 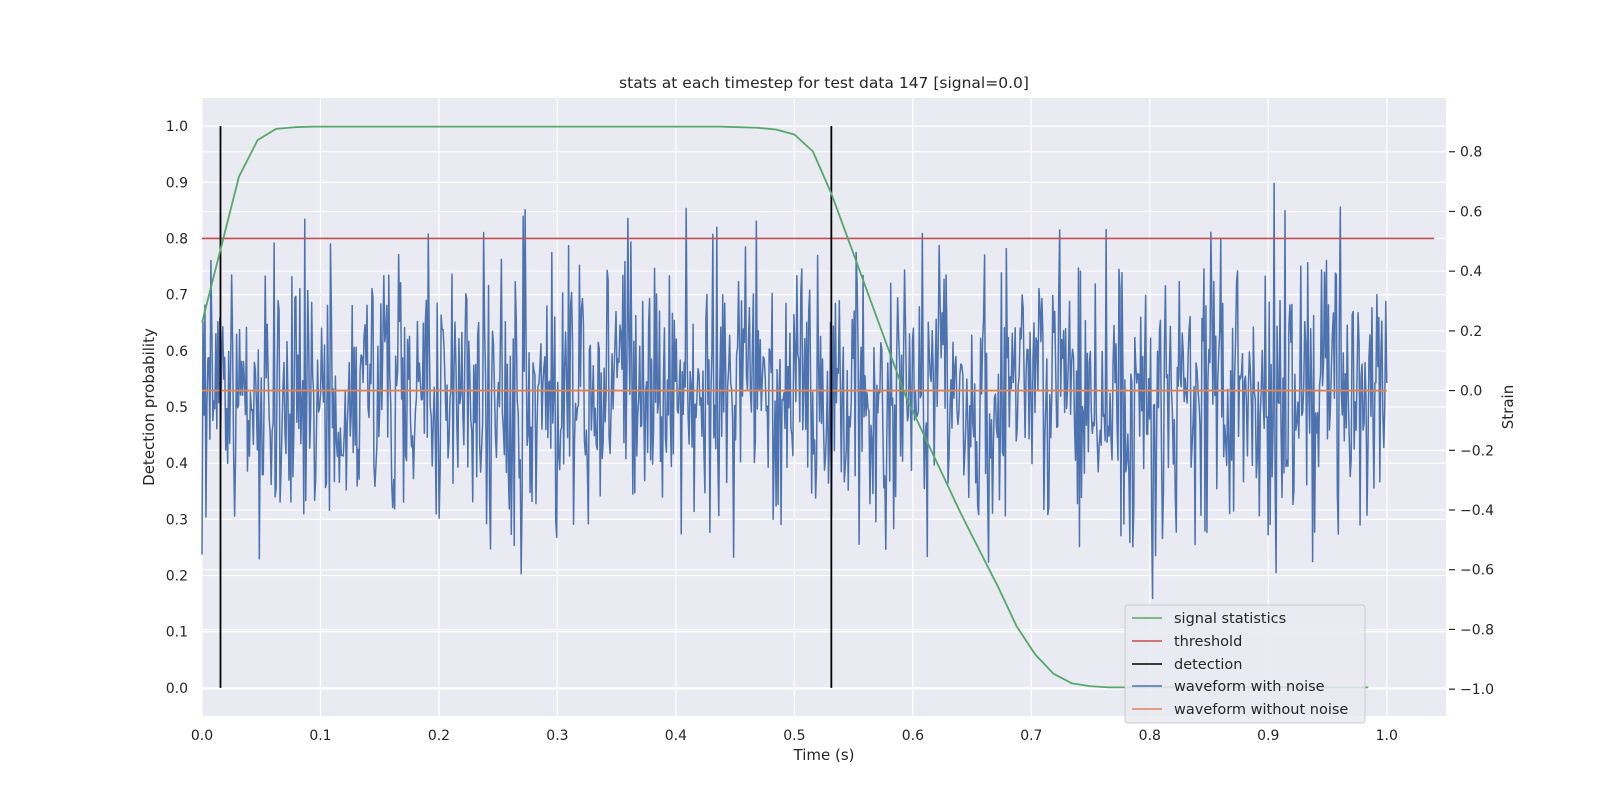 What do you see at coordinates (1150, 736) in the screenshot?
I see `x-tick-label: 0.8` at bounding box center [1150, 736].